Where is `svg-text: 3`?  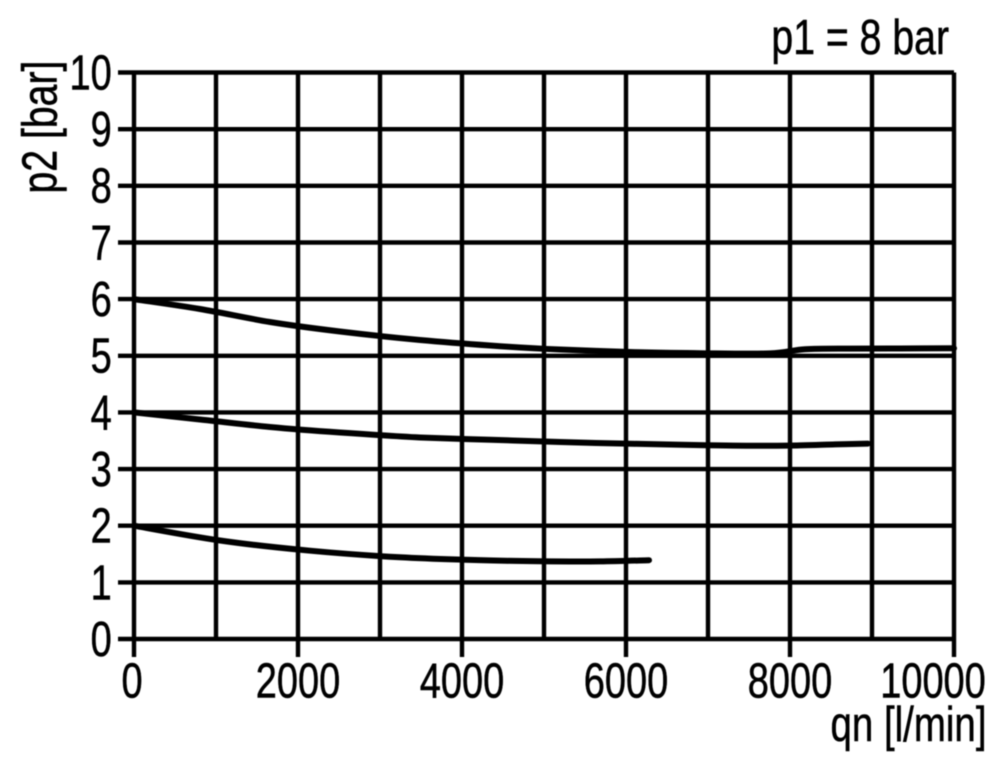 svg-text: 3 is located at coordinates (101, 469).